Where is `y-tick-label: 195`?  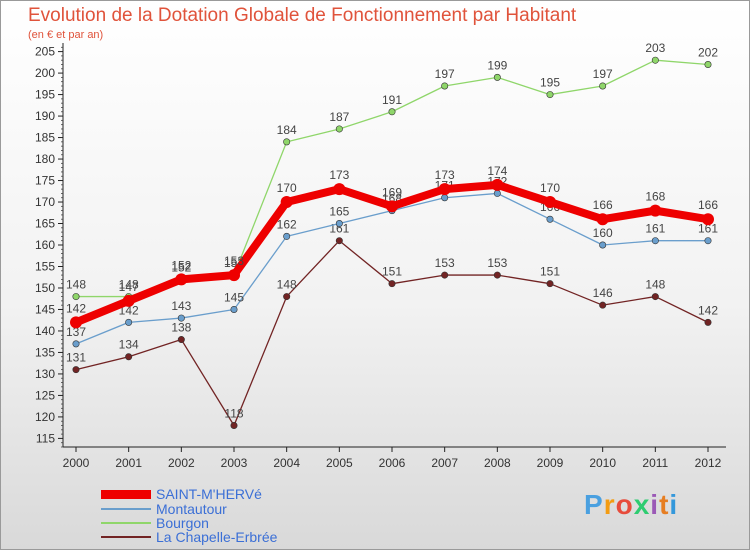 y-tick-label: 195 is located at coordinates (45, 95).